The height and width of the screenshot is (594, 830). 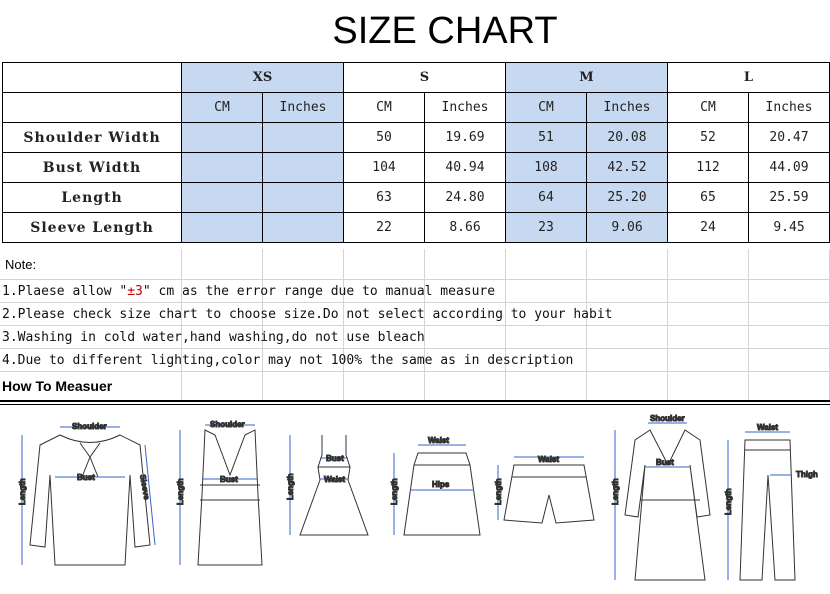 I want to click on size-l-header: L, so click(x=748, y=77).